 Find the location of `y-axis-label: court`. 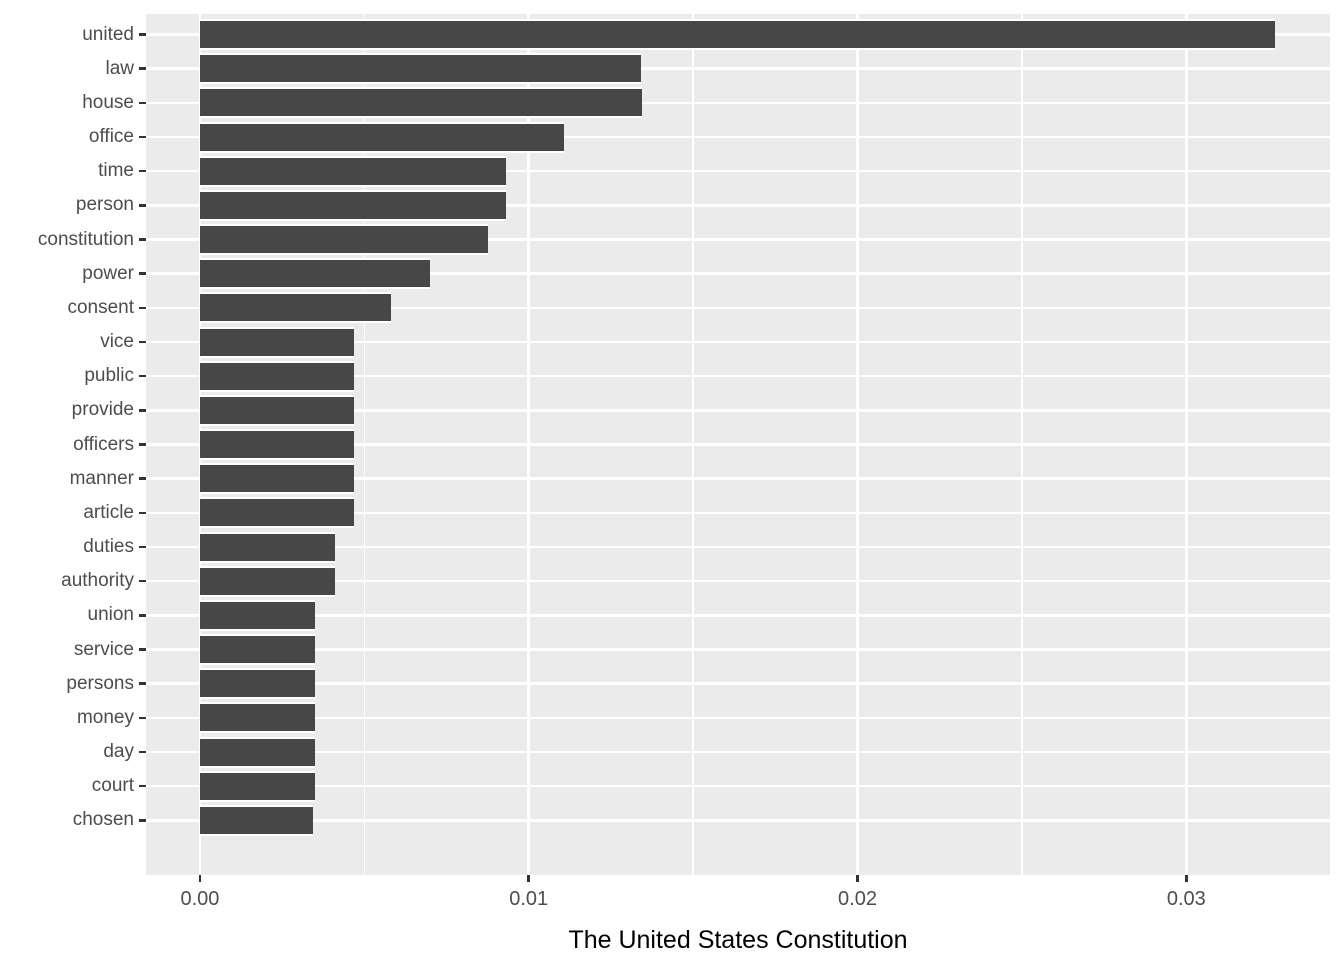

y-axis-label: court is located at coordinates (112, 786).